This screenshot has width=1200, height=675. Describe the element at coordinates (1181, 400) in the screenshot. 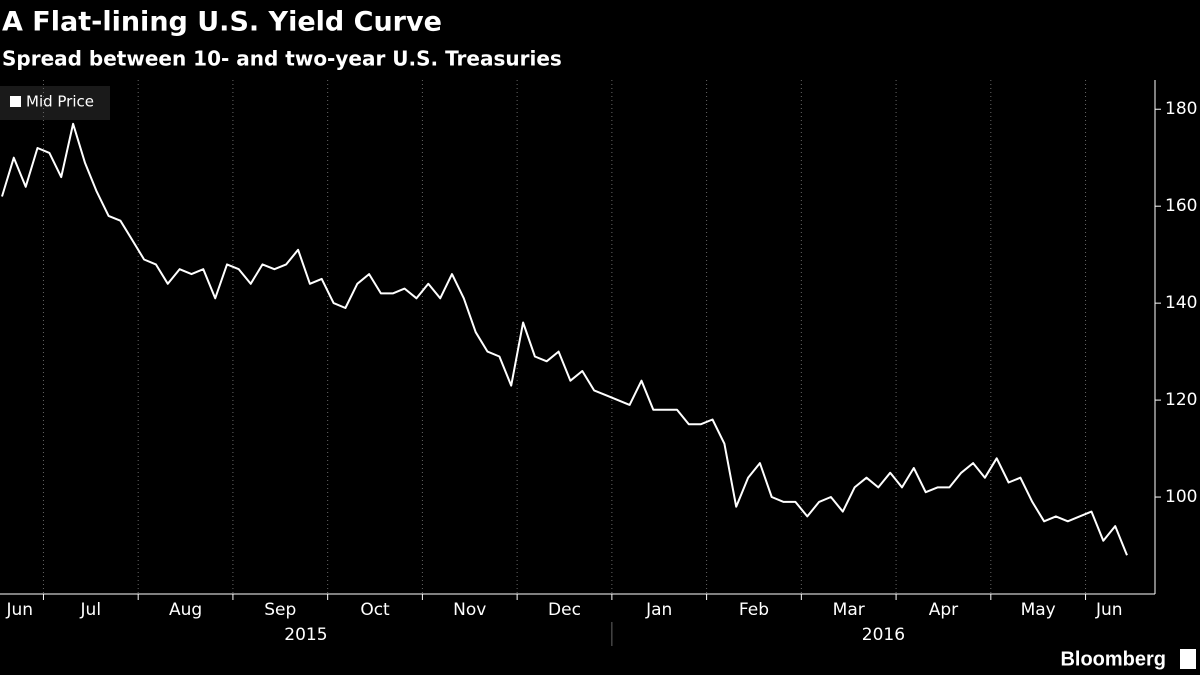

I see `y-tick-label: 120` at that location.